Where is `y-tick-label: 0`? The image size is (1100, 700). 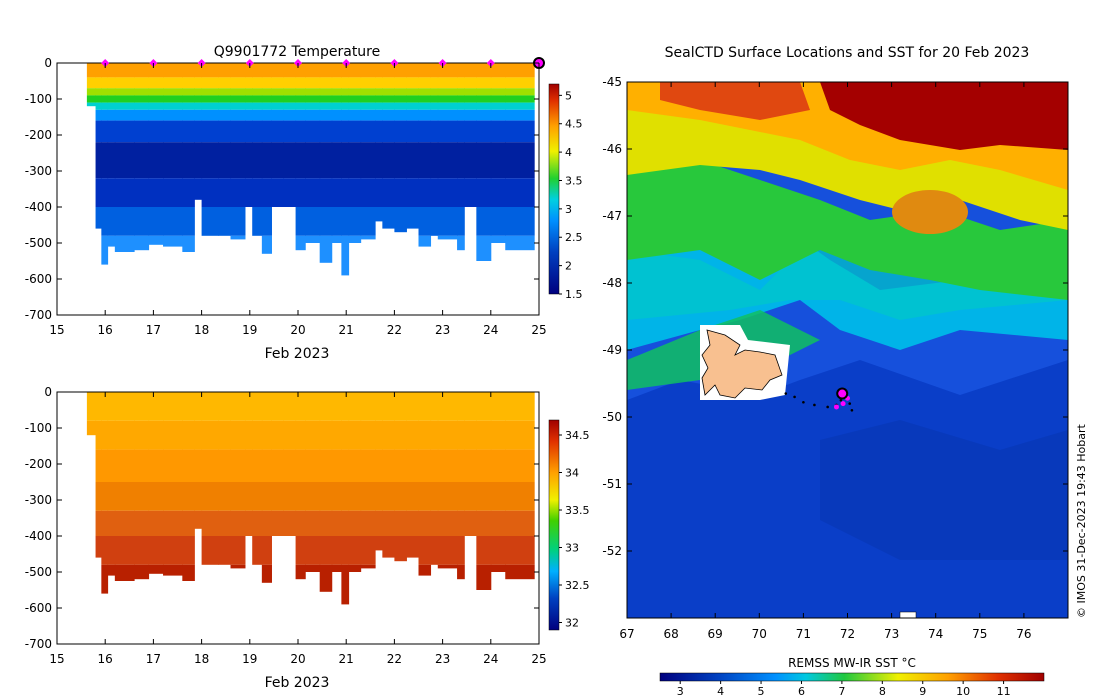
y-tick-label: 0 is located at coordinates (48, 392).